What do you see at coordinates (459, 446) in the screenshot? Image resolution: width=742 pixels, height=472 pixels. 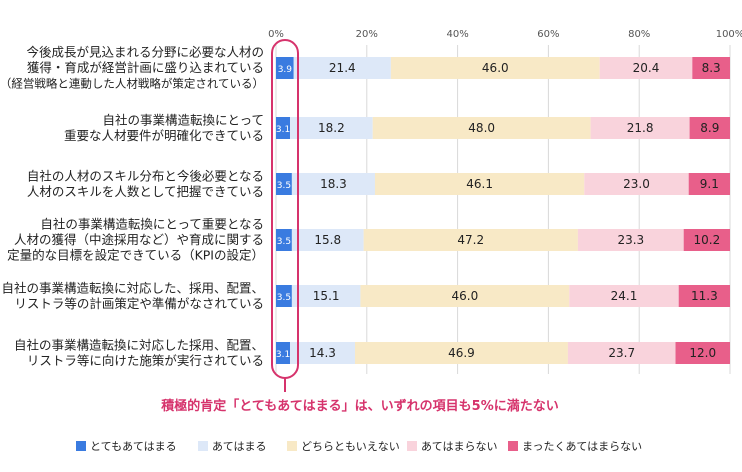 I see `legend-label: あてはまらない` at bounding box center [459, 446].